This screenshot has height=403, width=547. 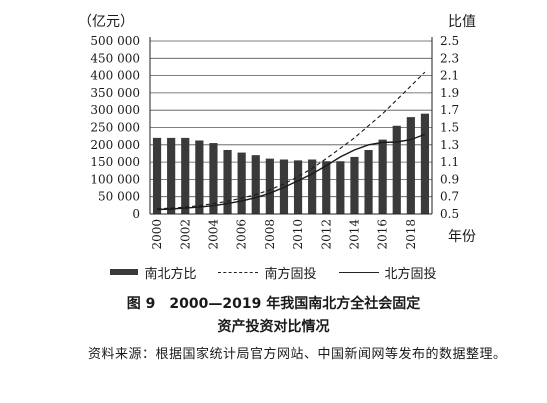 What do you see at coordinates (354, 185) in the screenshot?
I see `bar-2014` at bounding box center [354, 185].